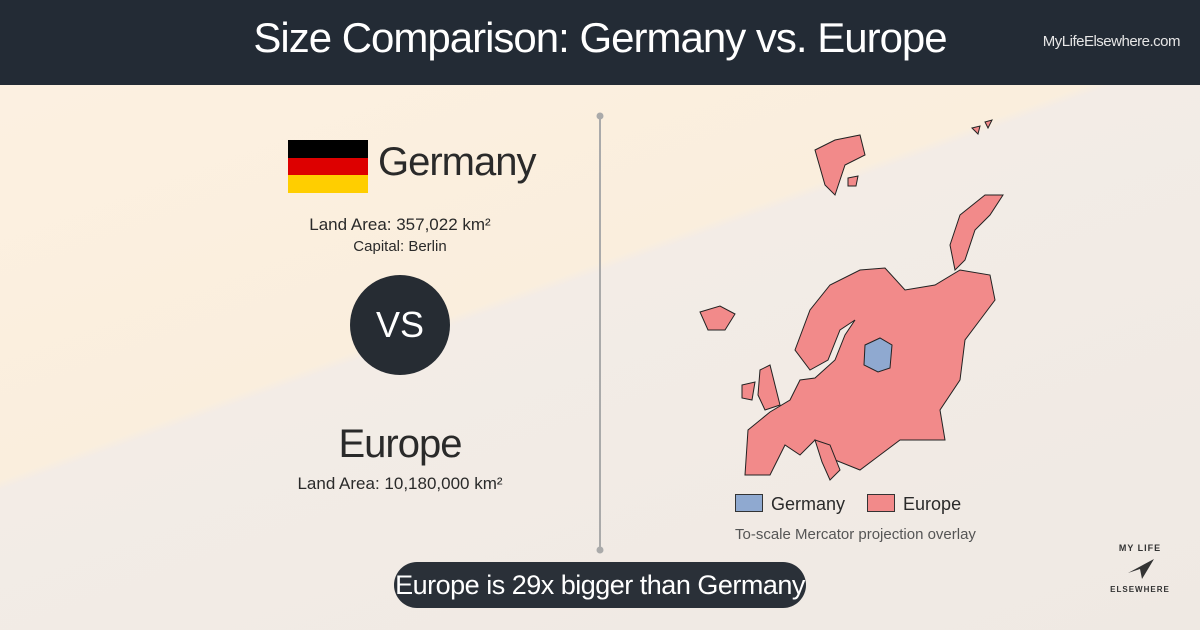  What do you see at coordinates (1141, 569) in the screenshot?
I see `logo-mark` at bounding box center [1141, 569].